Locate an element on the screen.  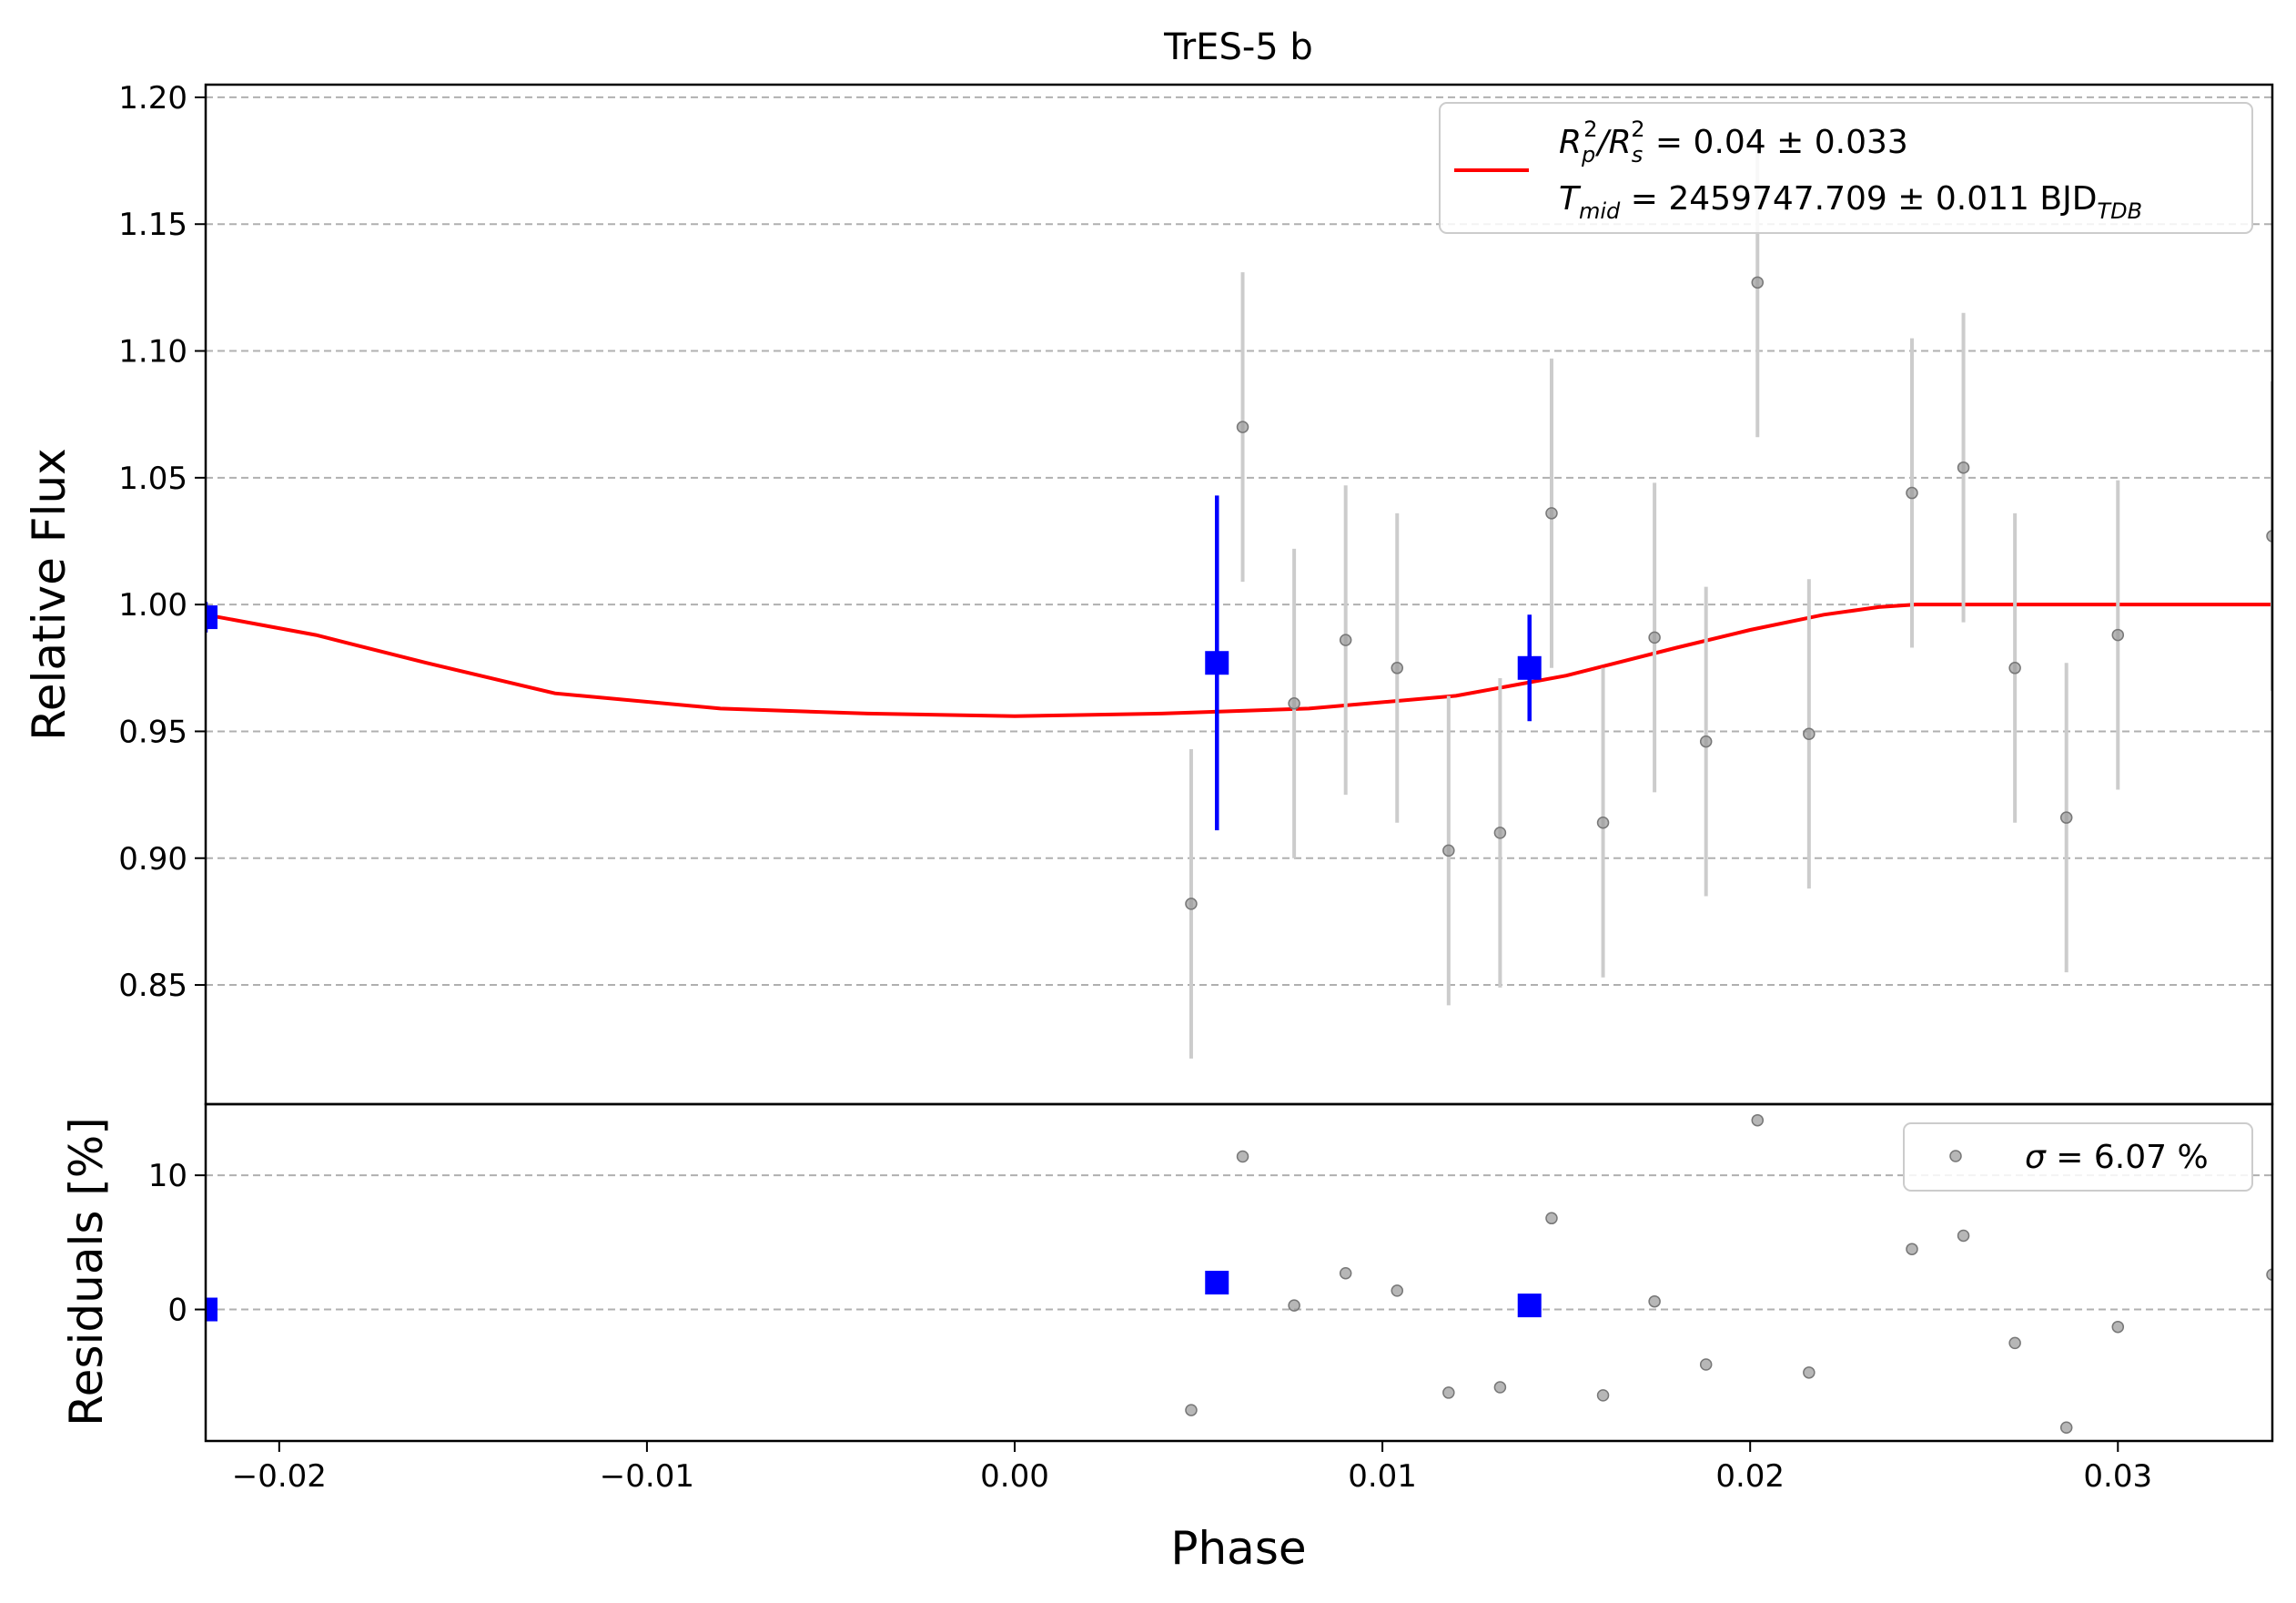
legend-tmid-unit-sub: TDB is located at coordinates (2119, 211).